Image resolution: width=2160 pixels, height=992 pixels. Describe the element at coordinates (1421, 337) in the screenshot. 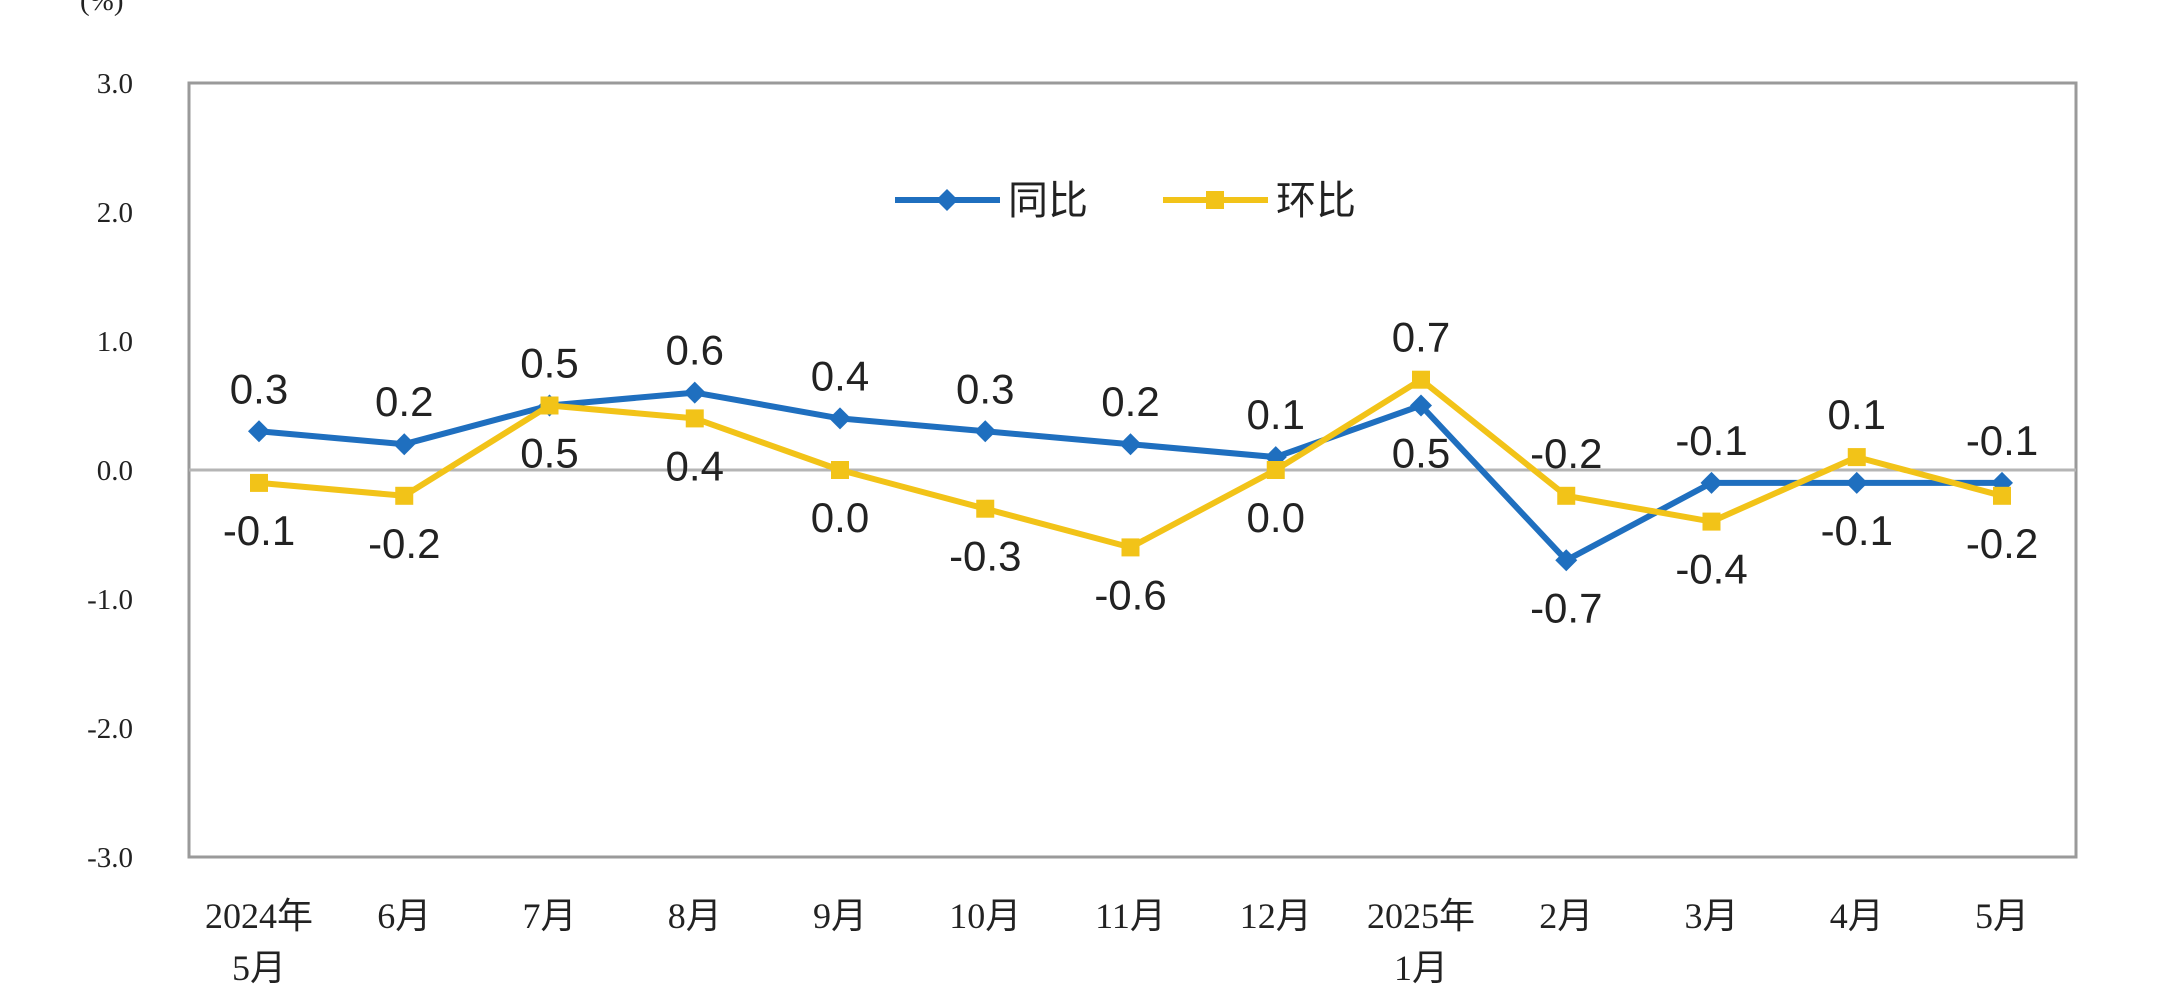

I see `data-label: 0.7` at that location.